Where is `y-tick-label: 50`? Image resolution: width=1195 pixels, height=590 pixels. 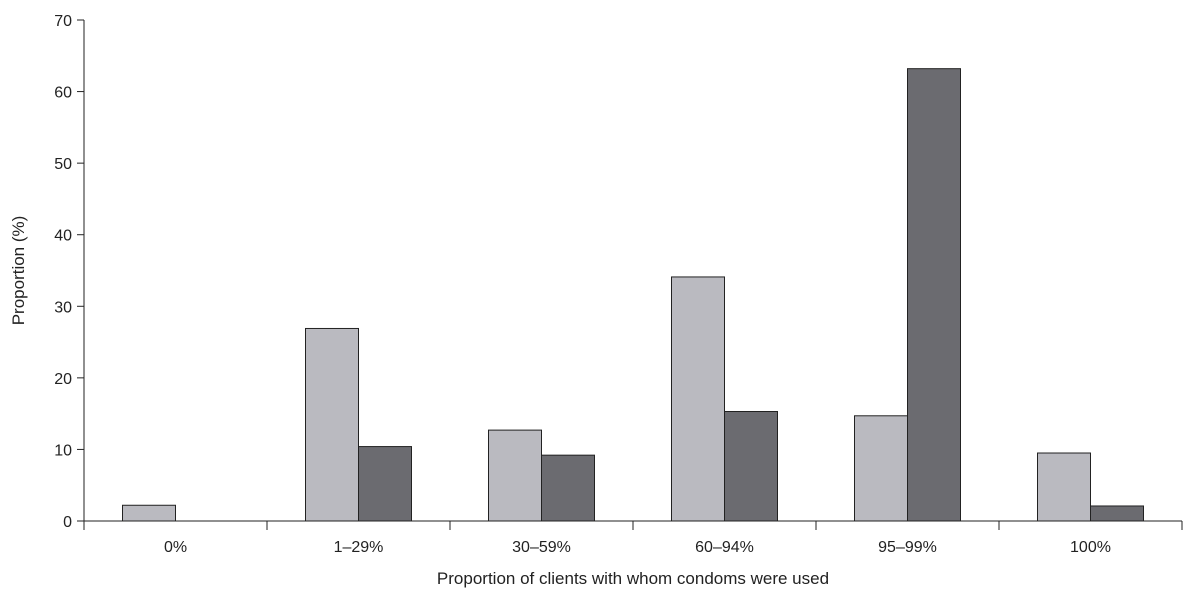
y-tick-label: 50 is located at coordinates (63, 164).